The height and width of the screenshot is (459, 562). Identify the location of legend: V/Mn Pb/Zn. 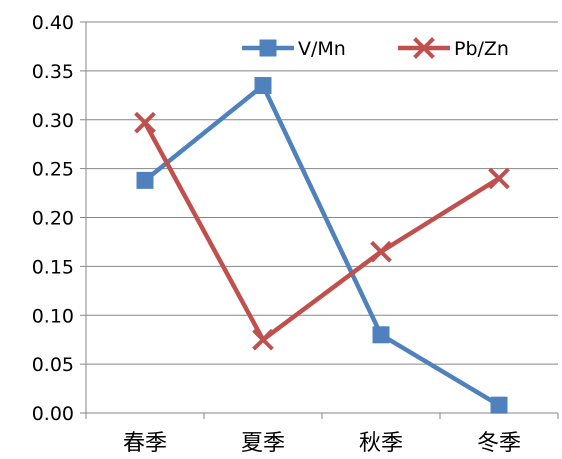
(375, 48).